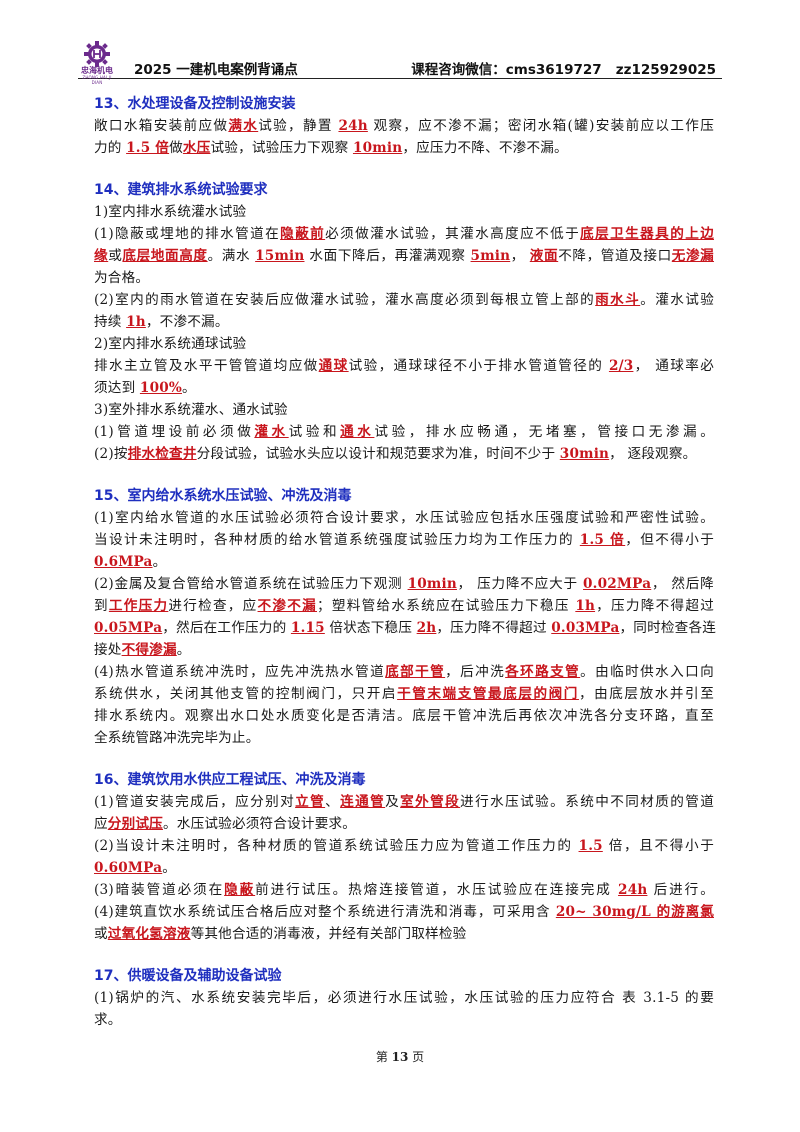 The height and width of the screenshot is (1132, 800). I want to click on text-run: 试验，静置, so click(298, 126).